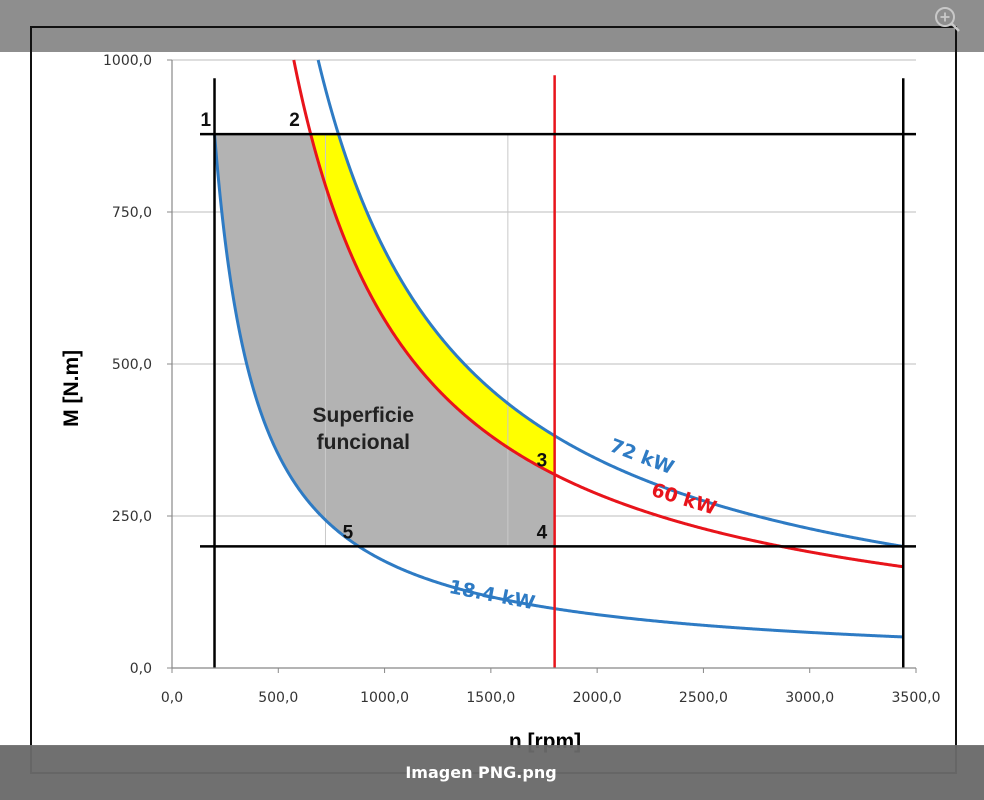 Image resolution: width=984 pixels, height=800 pixels. I want to click on point-label-3: 3, so click(542, 461).